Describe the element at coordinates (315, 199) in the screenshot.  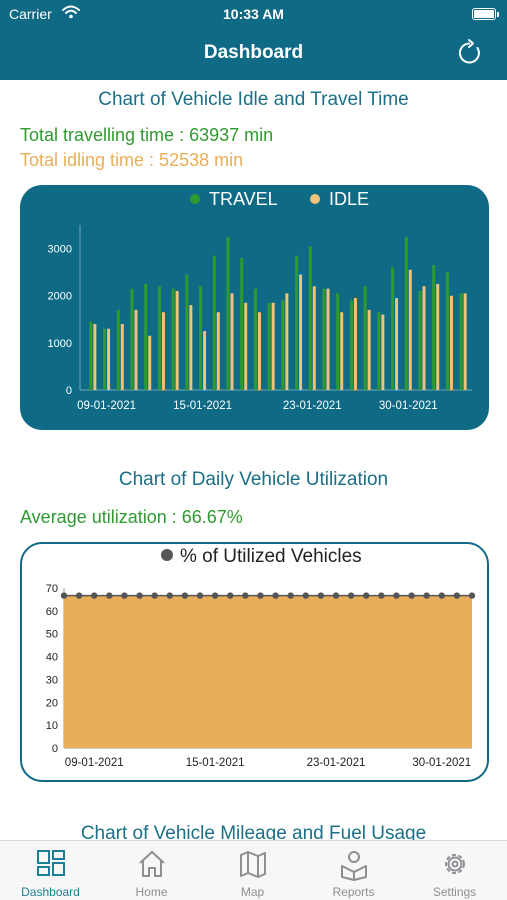
I see `legend-marker-idle` at that location.